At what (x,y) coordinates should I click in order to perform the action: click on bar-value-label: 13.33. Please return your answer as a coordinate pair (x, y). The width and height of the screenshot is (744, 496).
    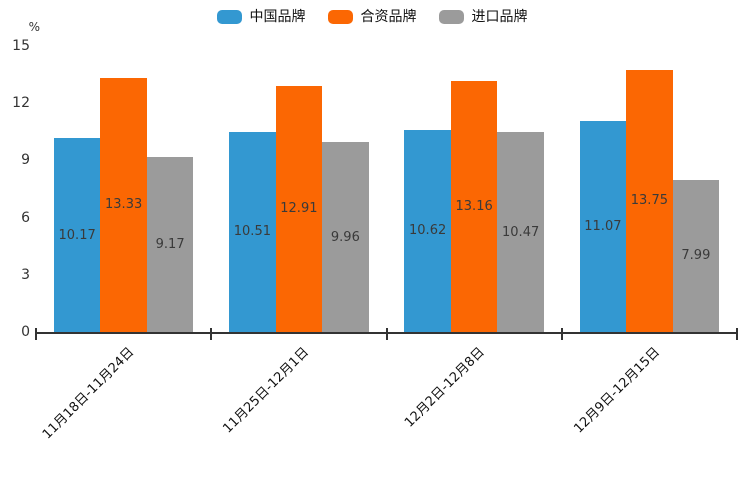
    Looking at the image, I should click on (124, 205).